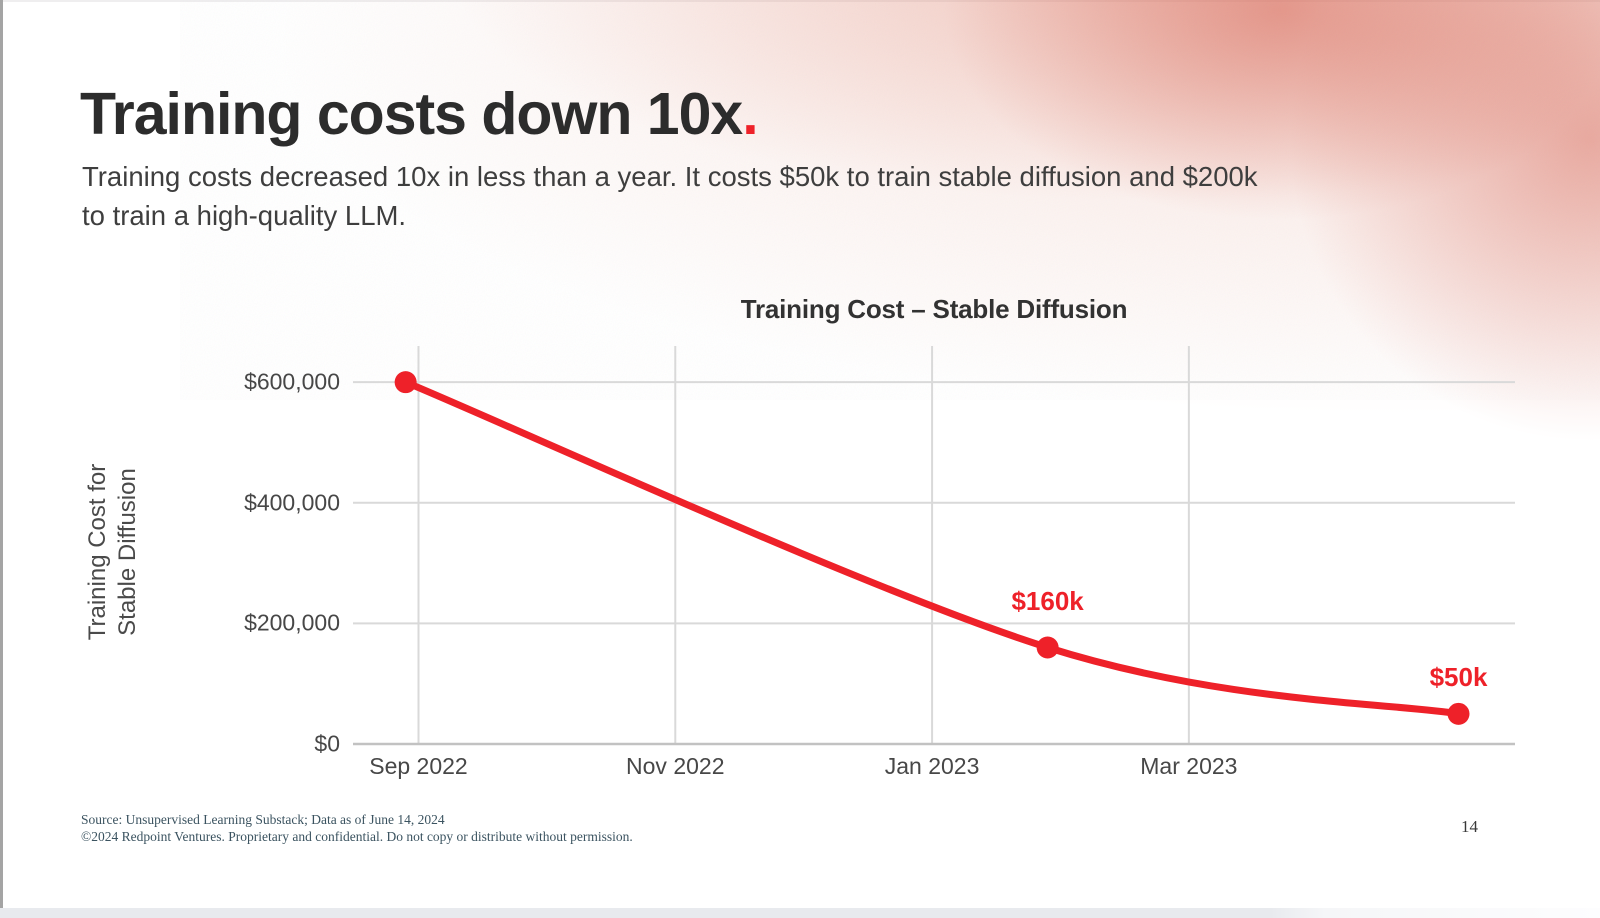 This screenshot has width=1600, height=918. I want to click on page-subtitle-line-2: to train a high-quality LLM., so click(244, 215).